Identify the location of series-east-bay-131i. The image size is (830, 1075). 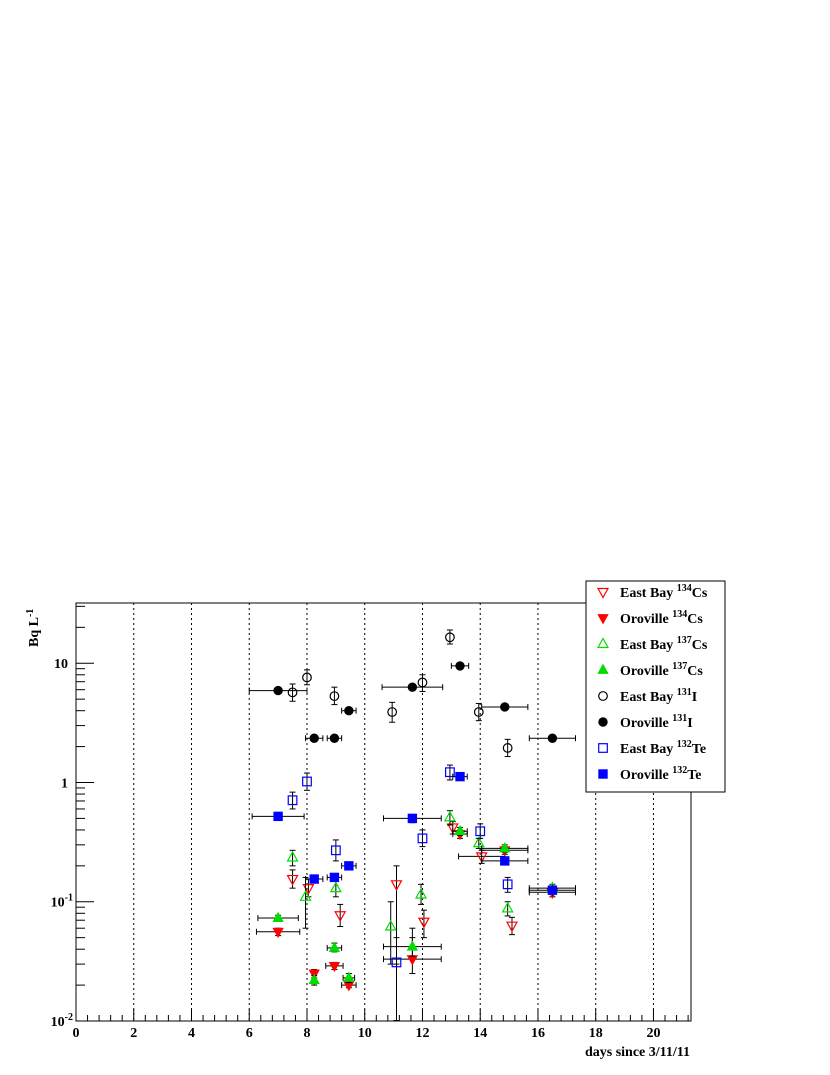
(400, 693).